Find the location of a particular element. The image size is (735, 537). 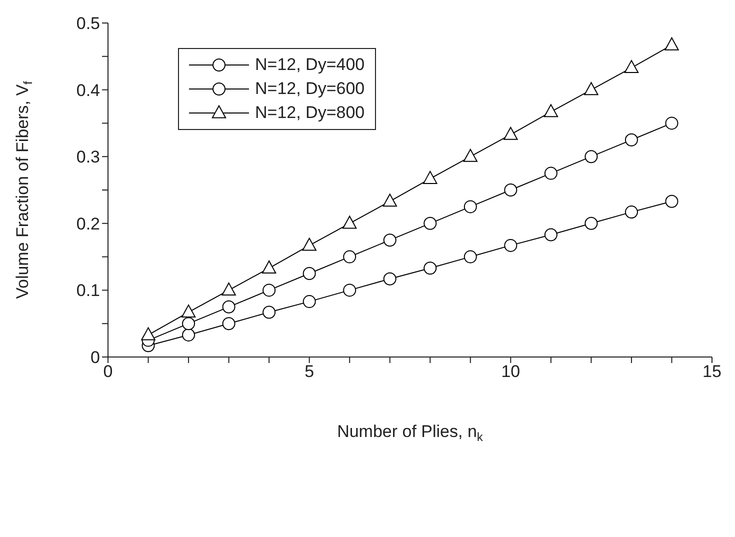

y-tick-label: 0.4 is located at coordinates (88, 90).